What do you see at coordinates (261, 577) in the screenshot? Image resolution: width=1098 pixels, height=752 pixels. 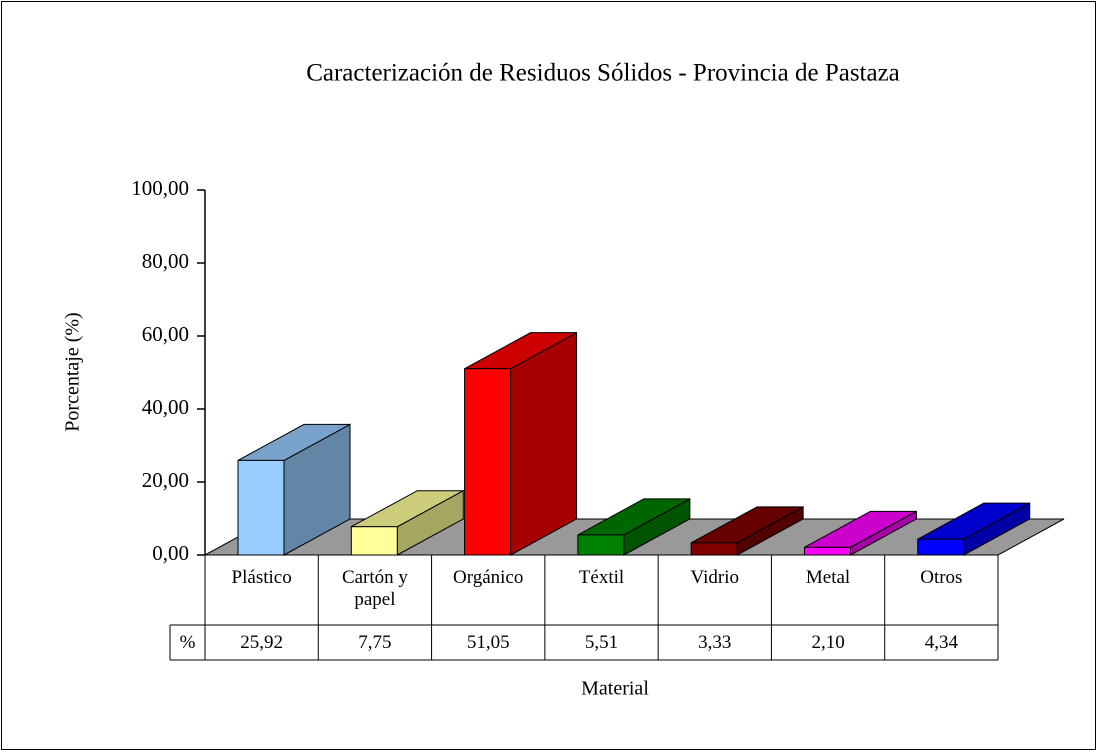 I see `x-tick-label: Plástico` at bounding box center [261, 577].